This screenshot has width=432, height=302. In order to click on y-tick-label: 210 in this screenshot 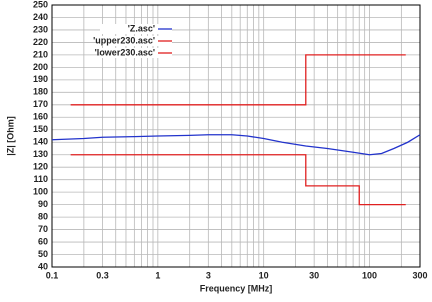, I will do `click(40, 54)`.